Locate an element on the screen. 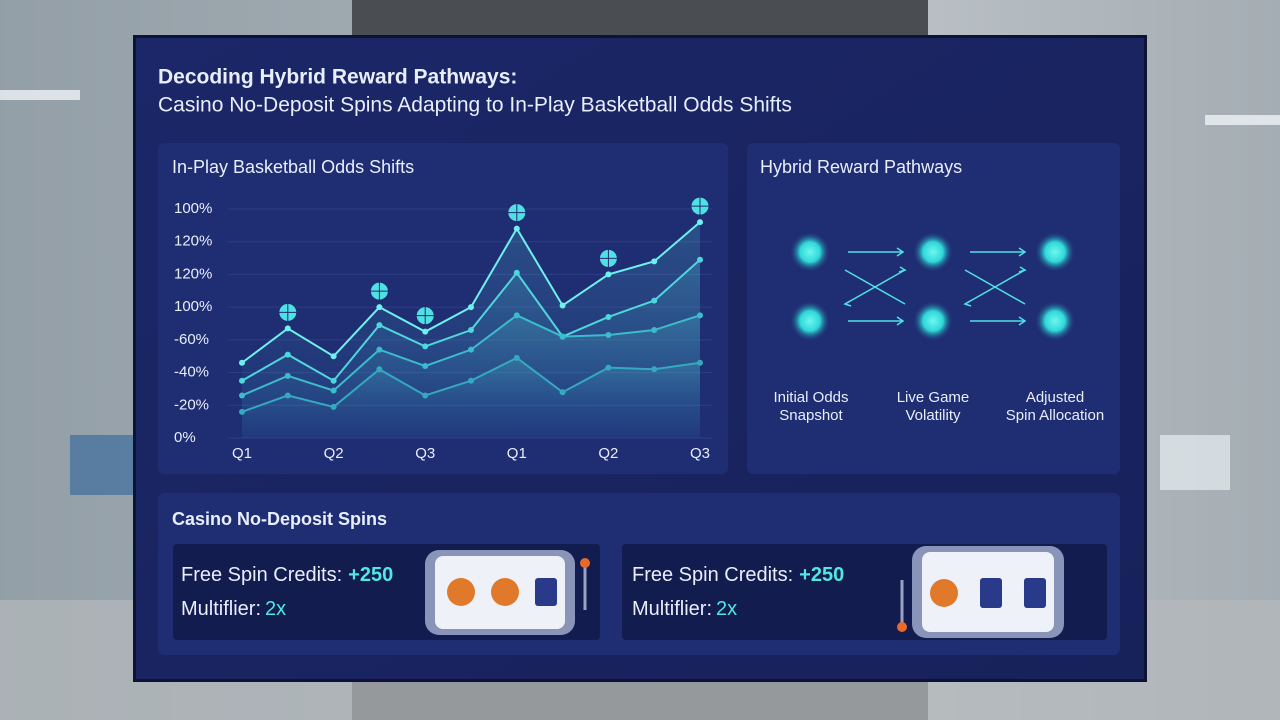 The height and width of the screenshot is (725, 1280). monitor is located at coordinates (1195, 462).